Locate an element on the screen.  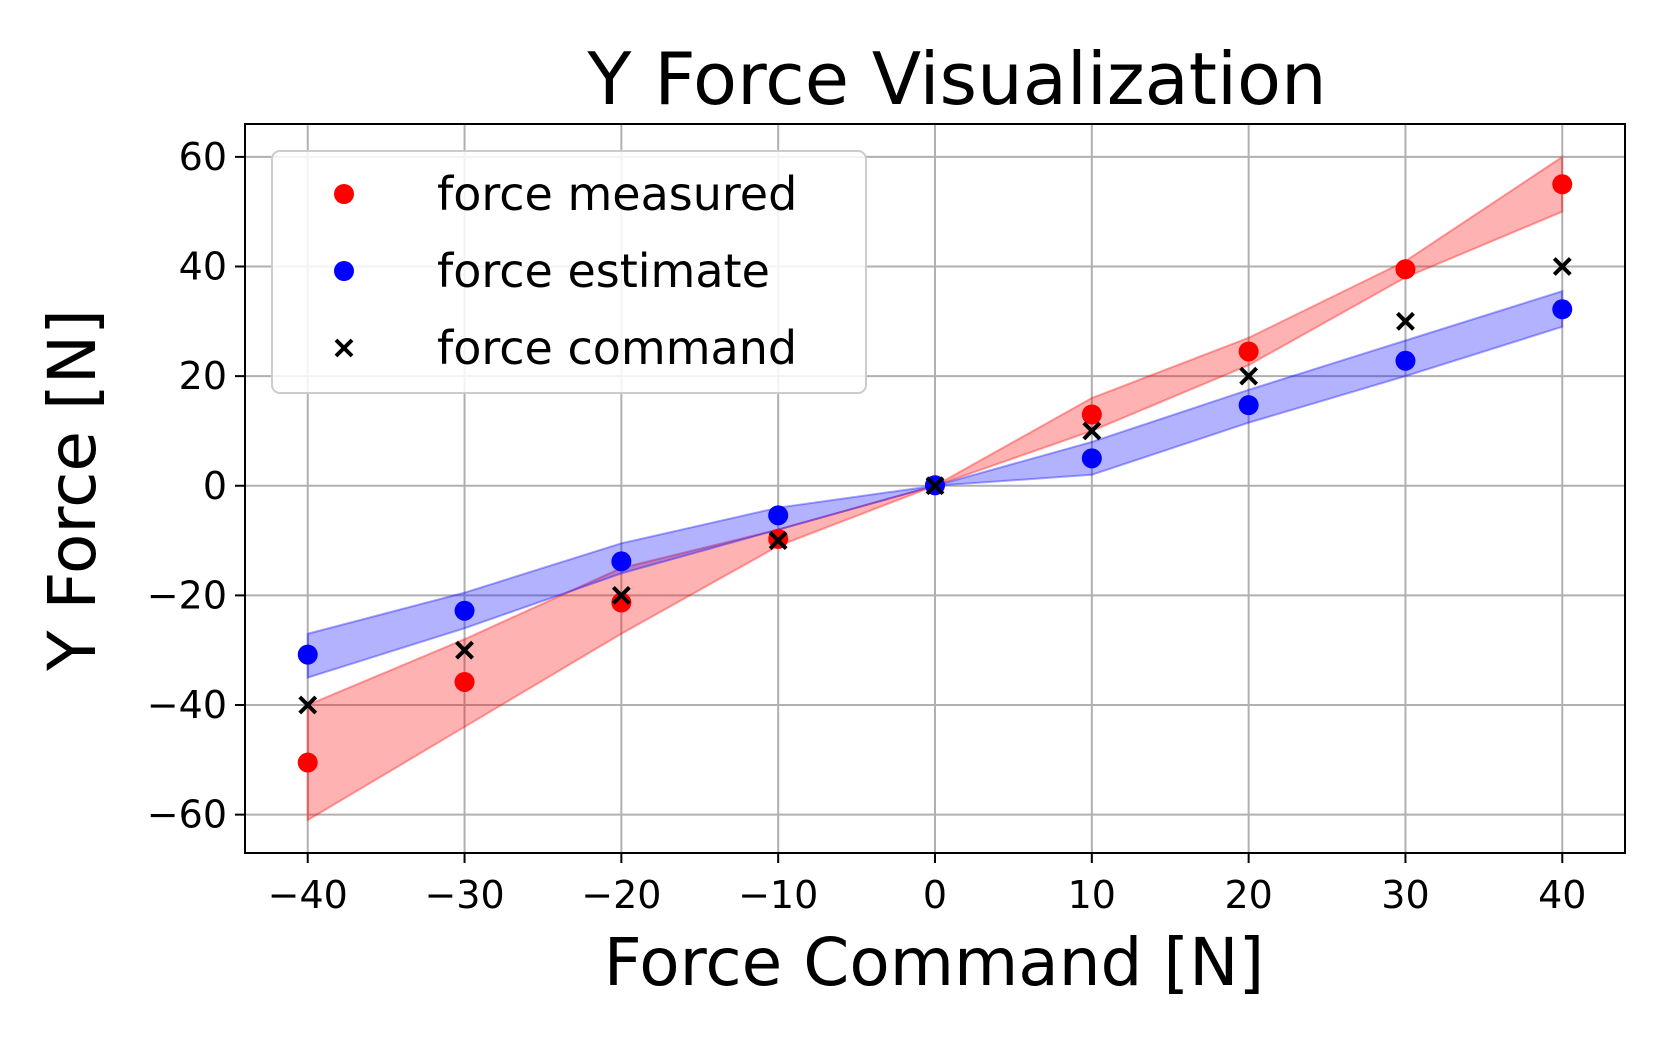
legend-marker-force-command is located at coordinates (344, 348).